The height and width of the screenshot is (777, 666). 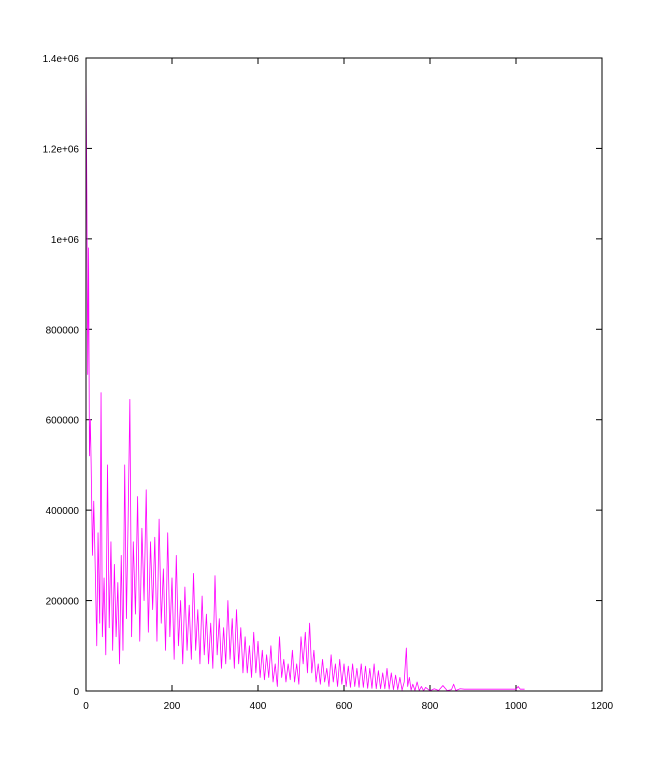 I want to click on x-tick-label: 0, so click(x=86, y=706).